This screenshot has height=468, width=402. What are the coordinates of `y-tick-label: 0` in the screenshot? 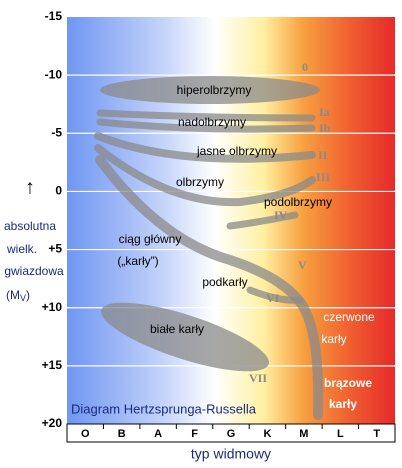 It's located at (58, 191).